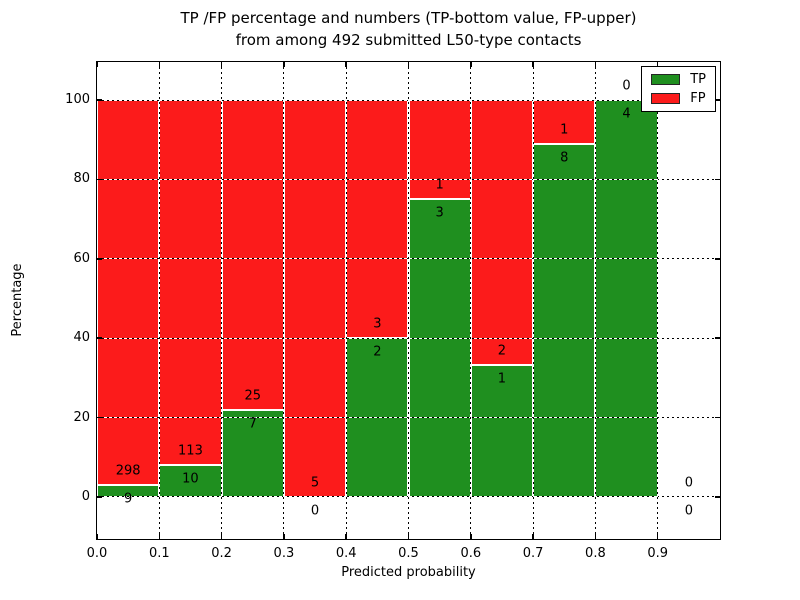  I want to click on bar-tp-count-label: 9, so click(128, 499).